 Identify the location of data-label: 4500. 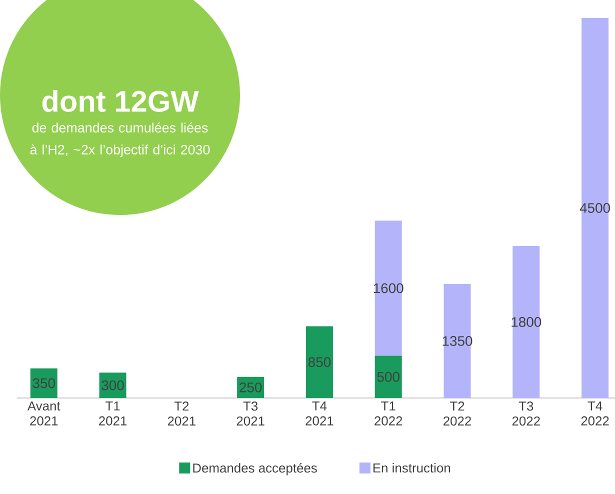
(595, 208).